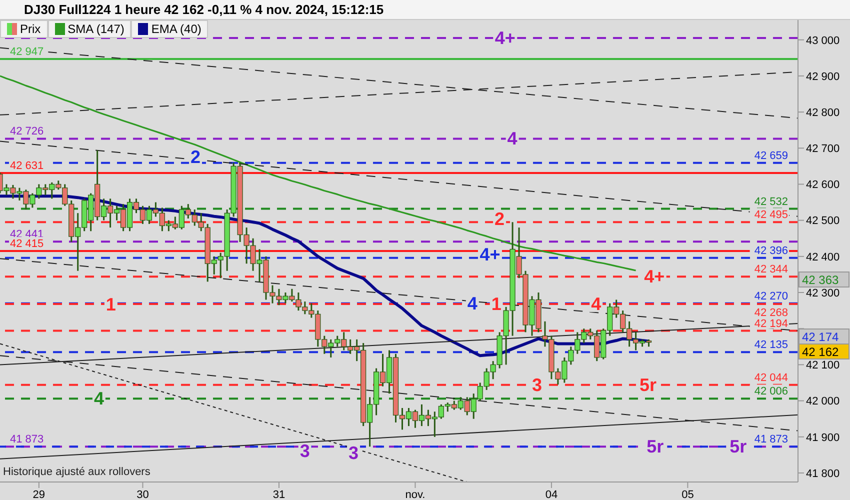  Describe the element at coordinates (27, 166) in the screenshot. I see `ref-line-label: 42 631` at that location.